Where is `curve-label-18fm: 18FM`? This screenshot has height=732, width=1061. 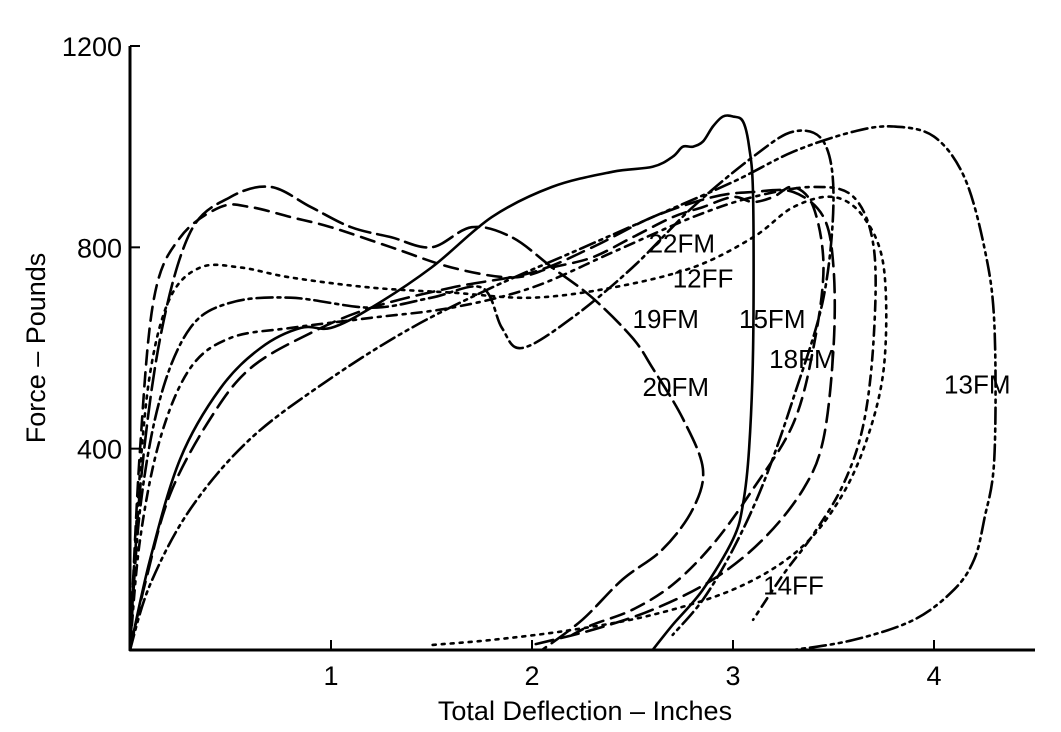 curve-label-18fm: 18FM is located at coordinates (802, 359).